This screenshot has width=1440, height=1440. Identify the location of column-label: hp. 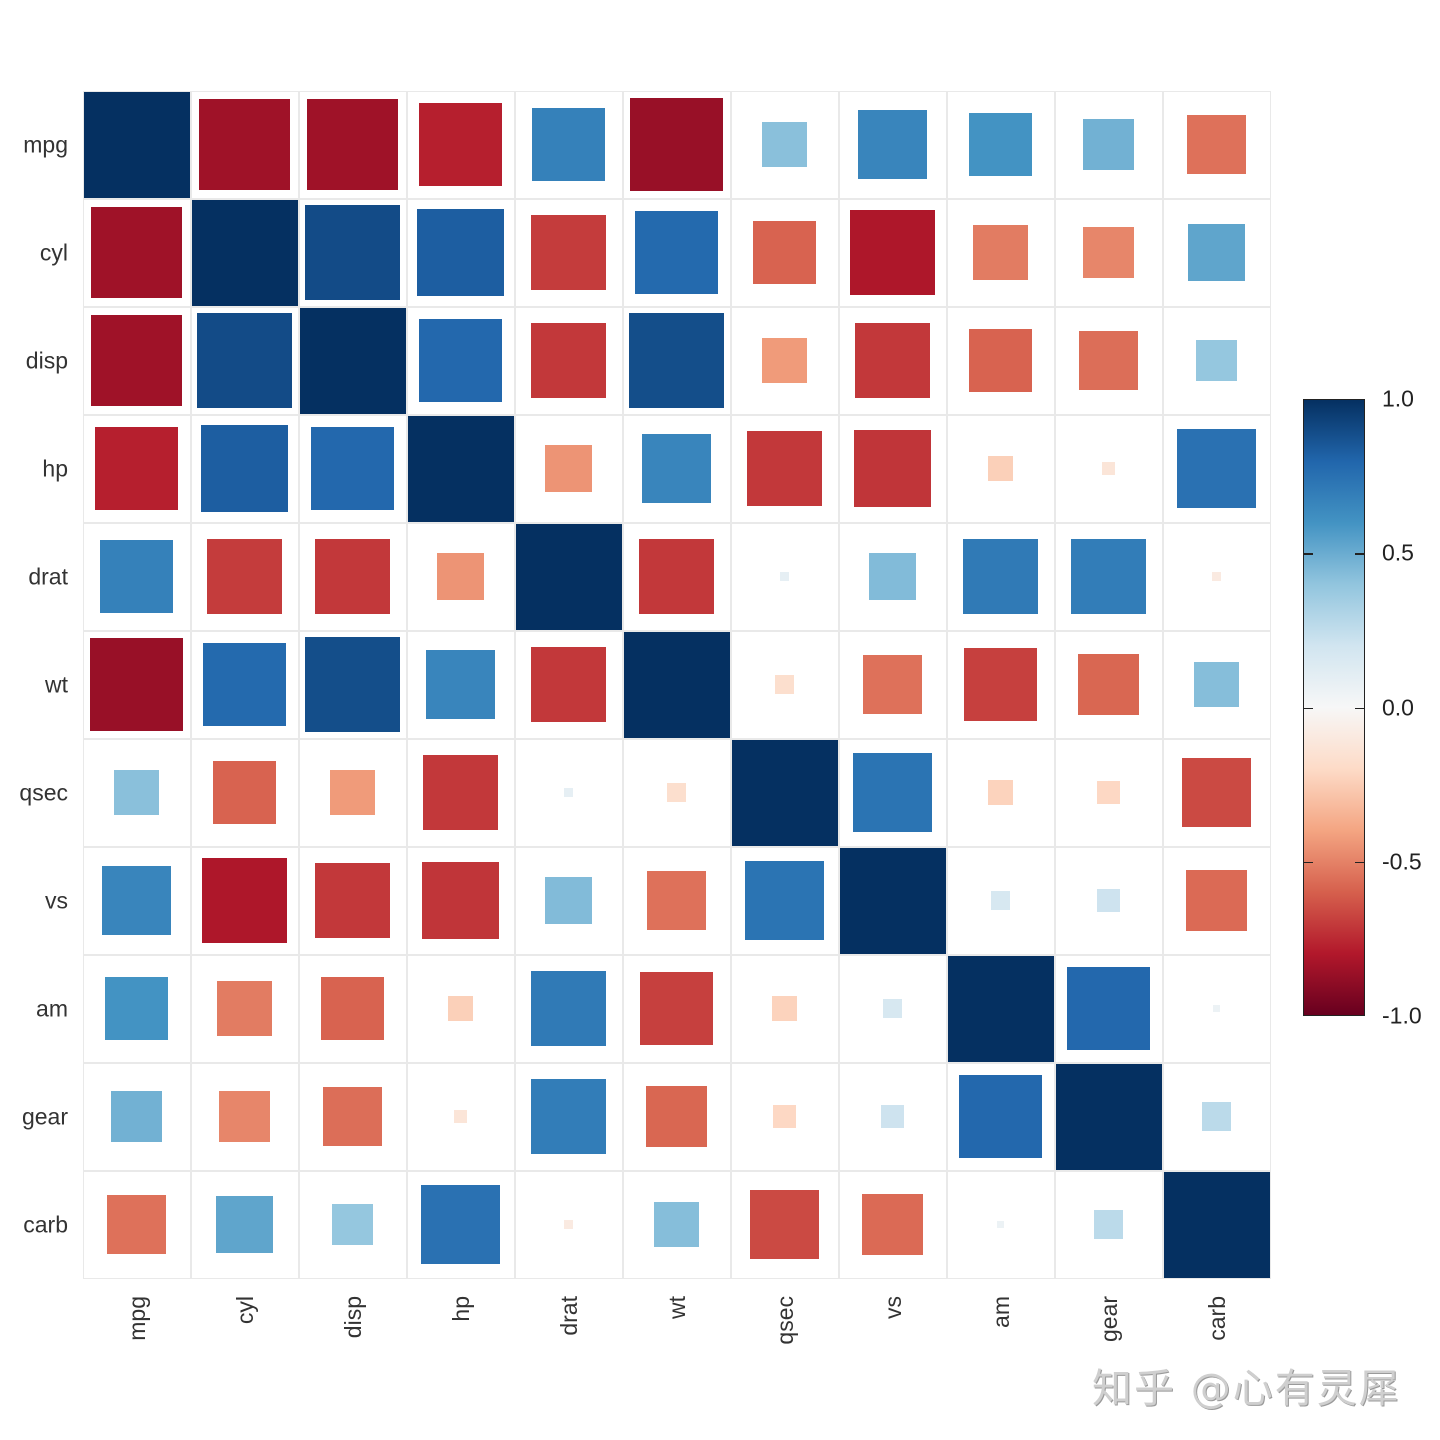
(461, 1309).